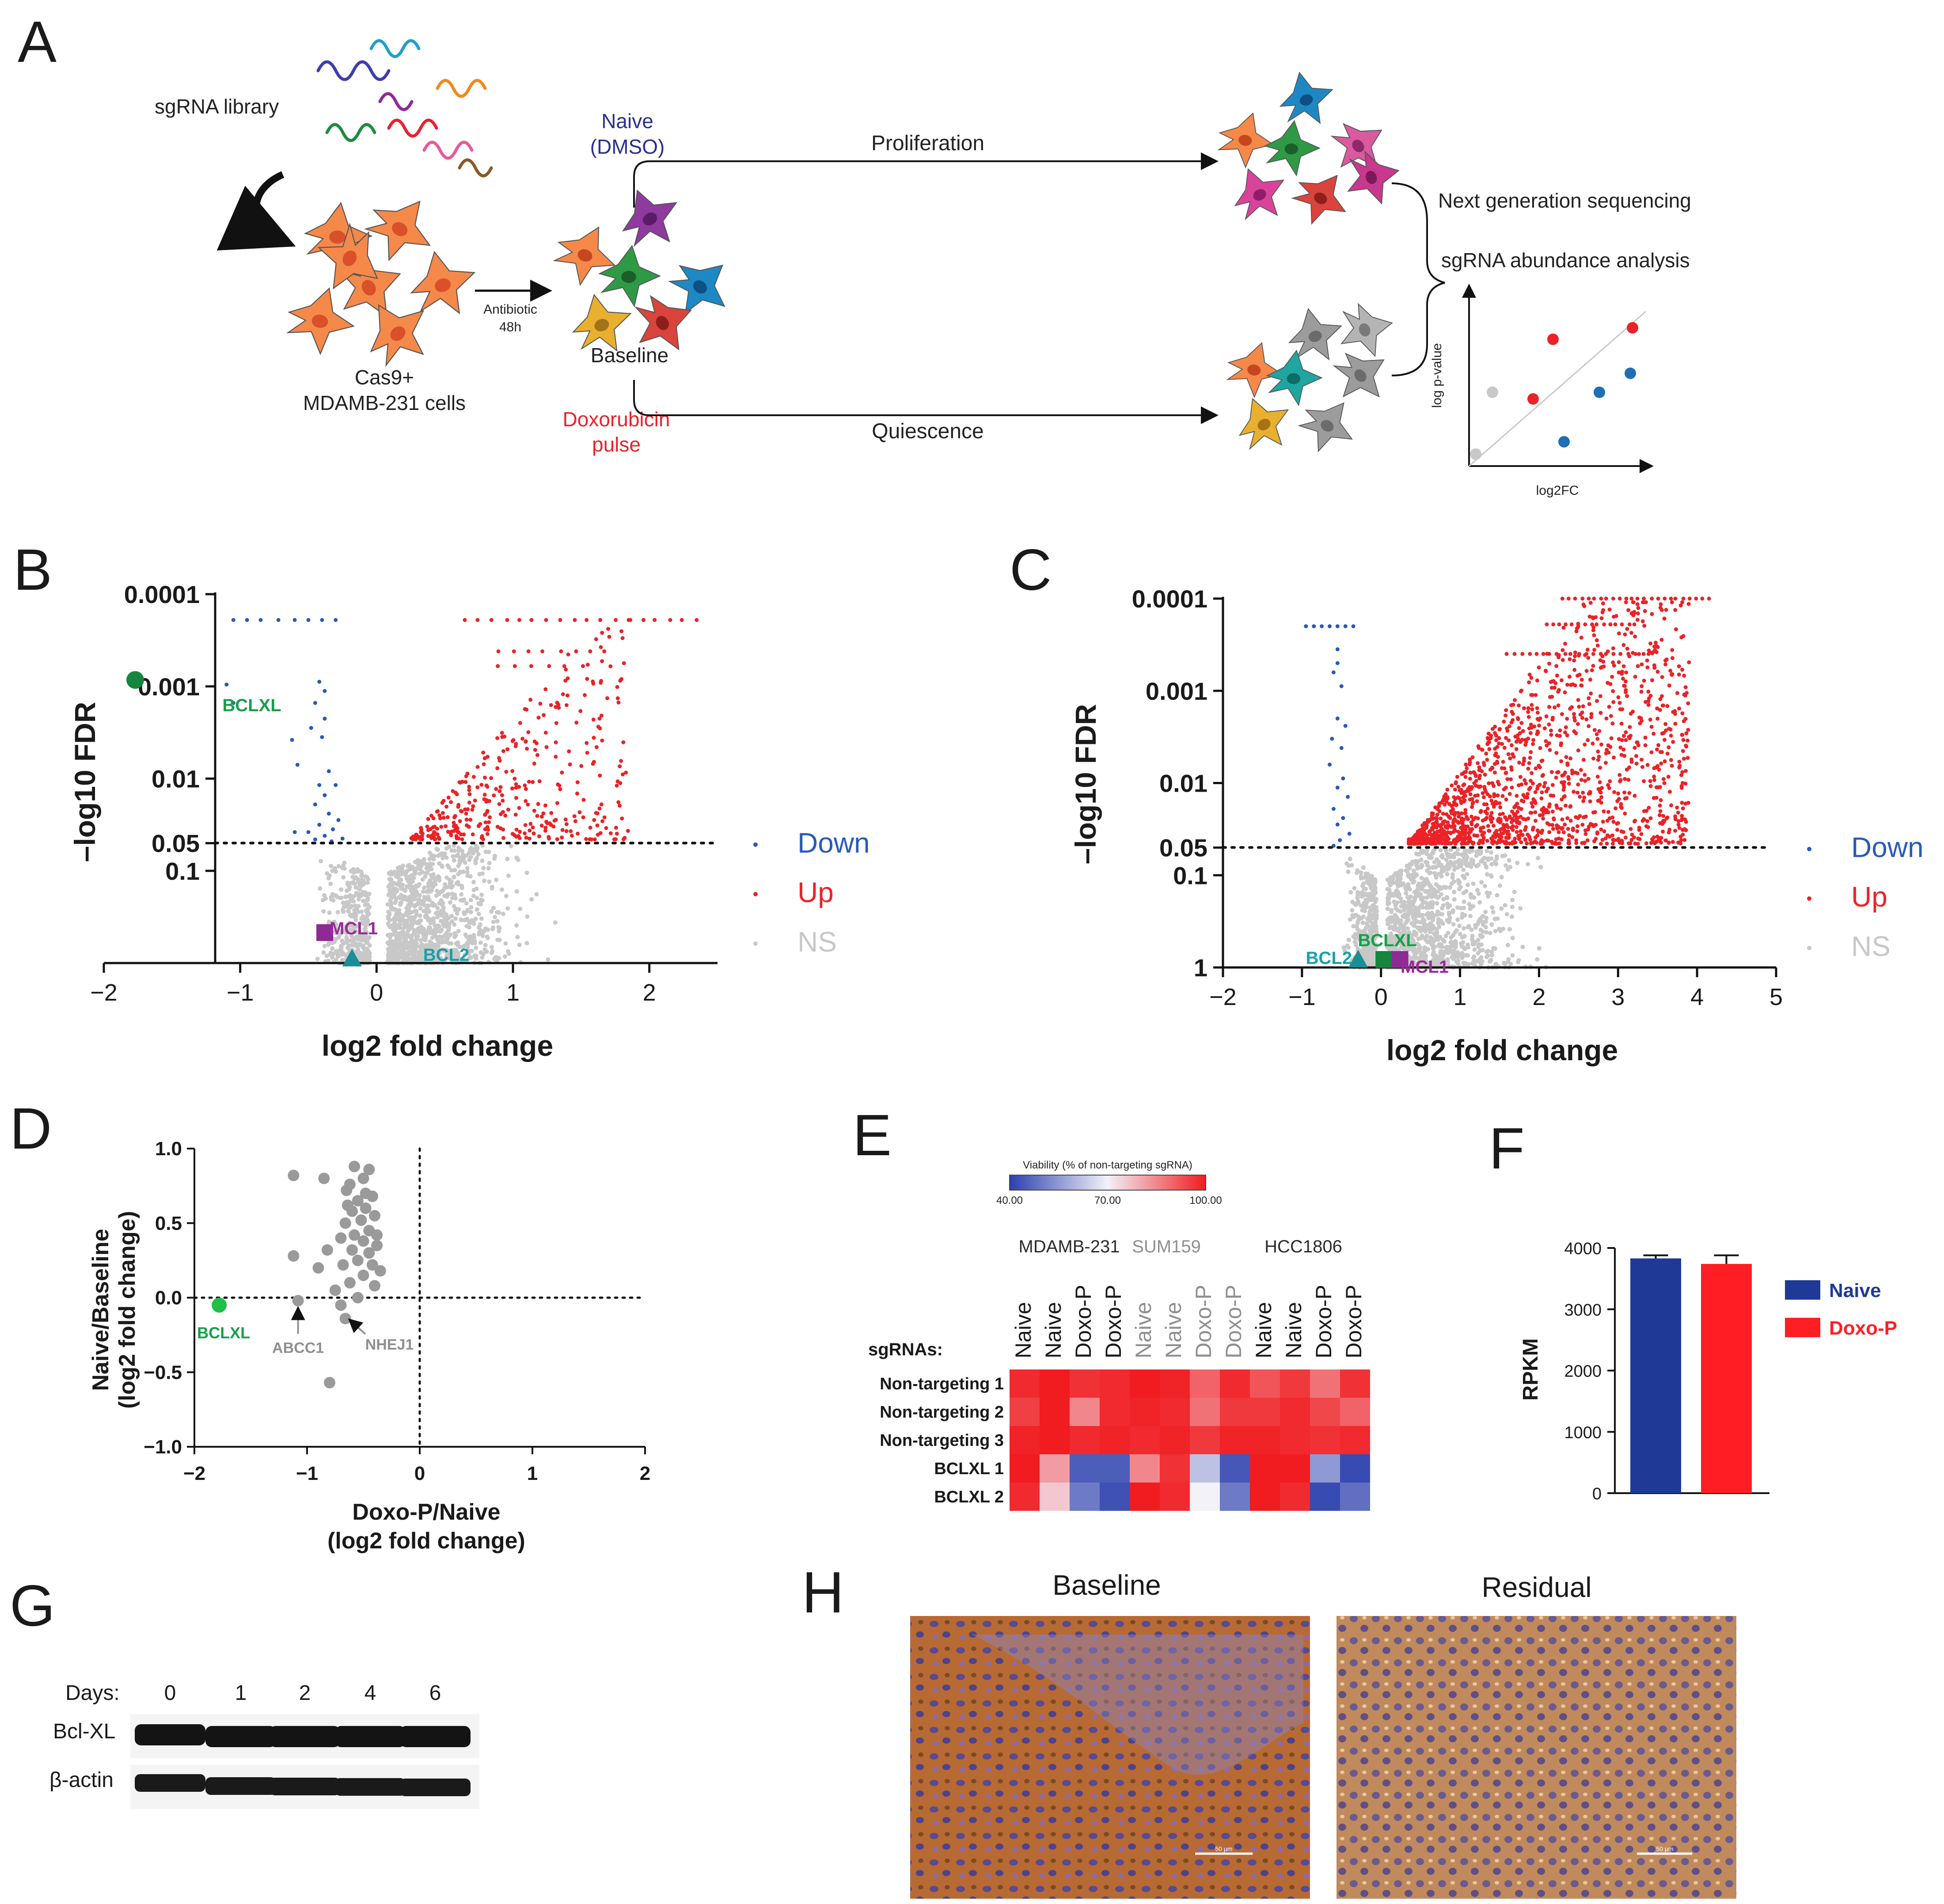 The height and width of the screenshot is (1904, 1944). Describe the element at coordinates (376, 992) in the screenshot. I see `x-tick-label: 0` at that location.